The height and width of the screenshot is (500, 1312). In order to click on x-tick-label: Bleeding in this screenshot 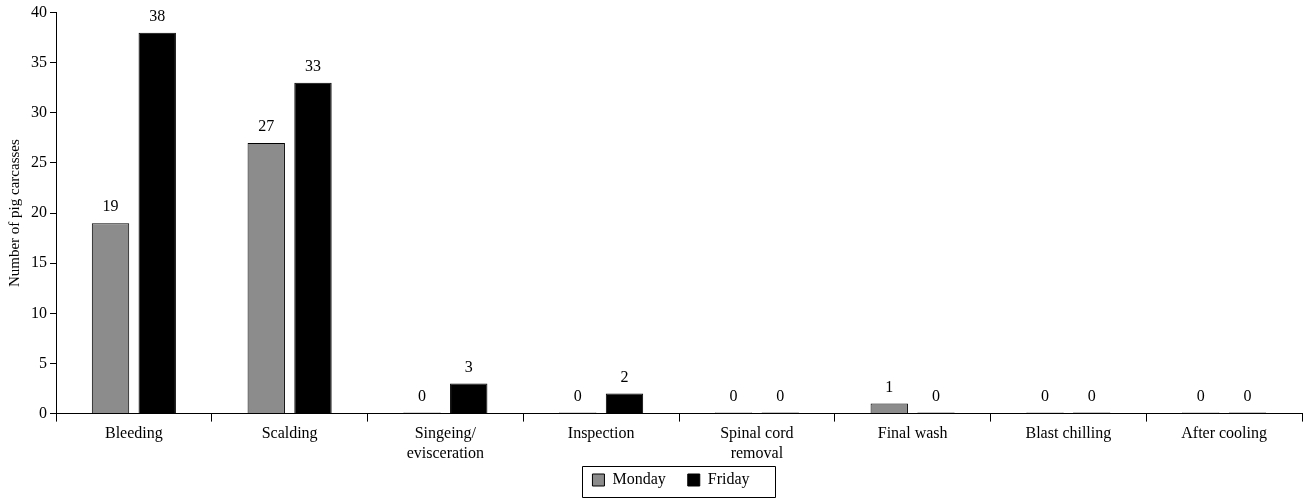, I will do `click(133, 433)`.